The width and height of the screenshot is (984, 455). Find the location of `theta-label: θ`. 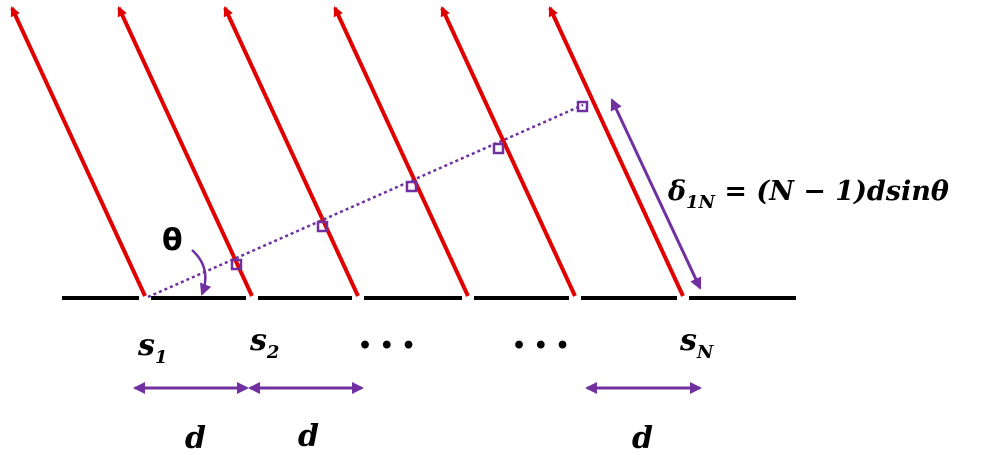

theta-label: θ is located at coordinates (172, 240).